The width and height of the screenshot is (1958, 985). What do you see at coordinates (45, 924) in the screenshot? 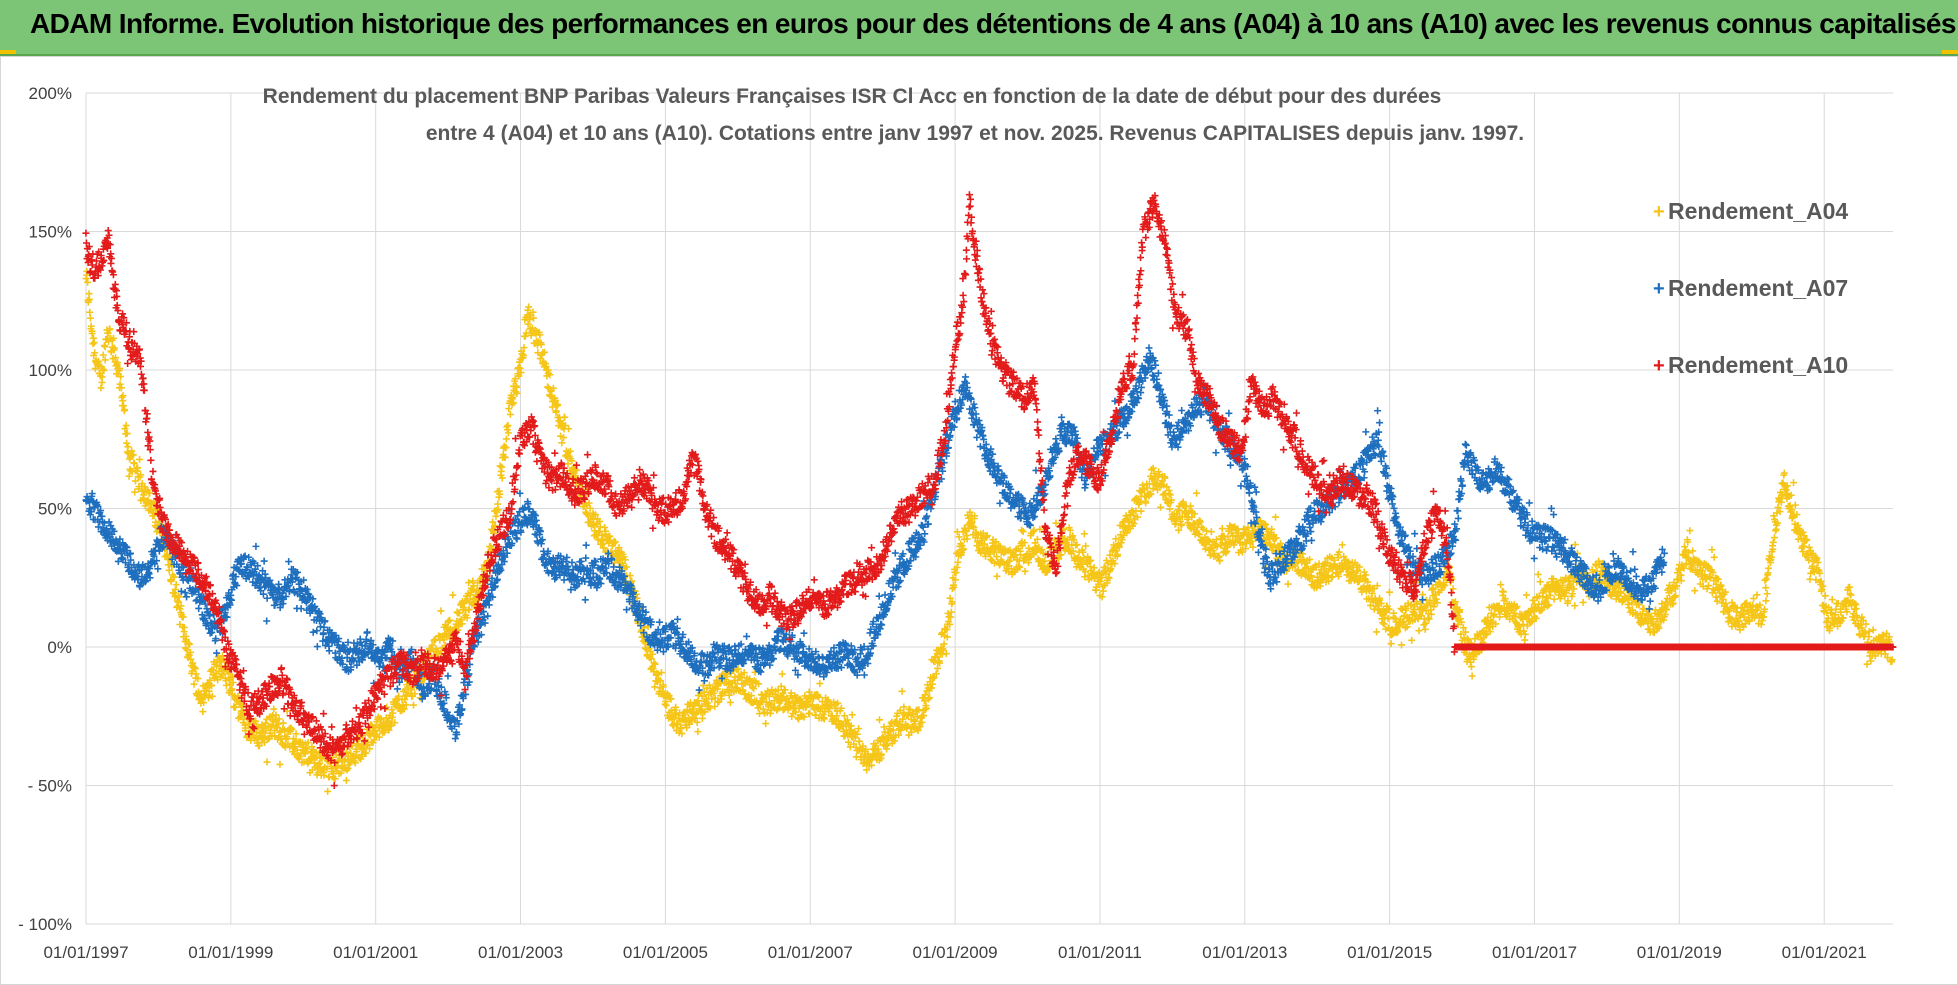
I see `y-tick-label: - 100%` at bounding box center [45, 924].